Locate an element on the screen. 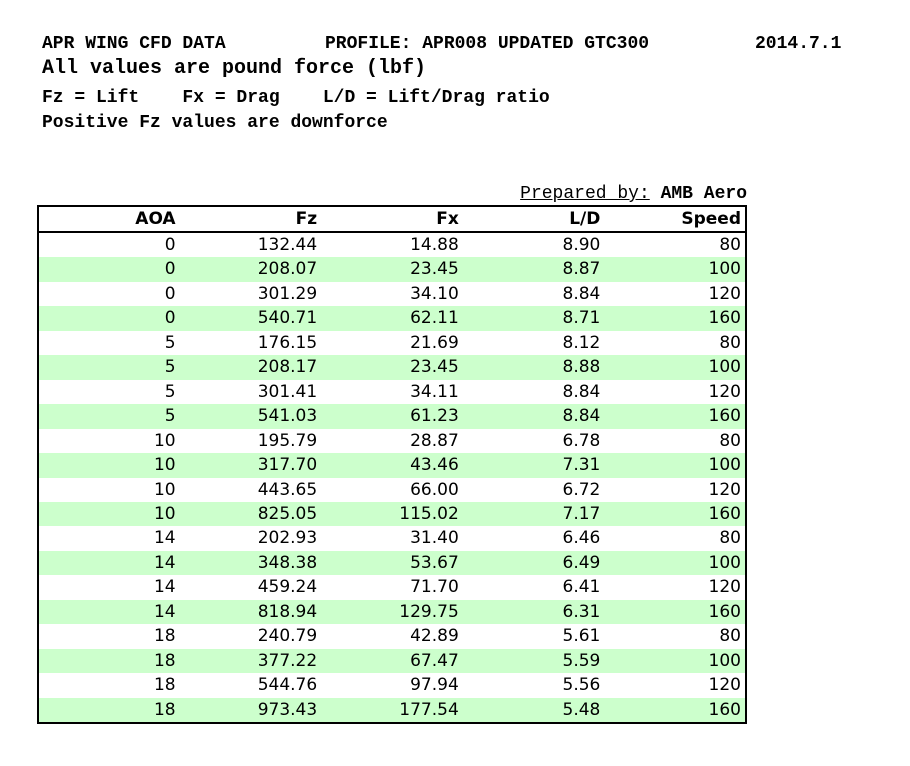 The width and height of the screenshot is (910, 766). table-cell: 195.79 is located at coordinates (287, 440).